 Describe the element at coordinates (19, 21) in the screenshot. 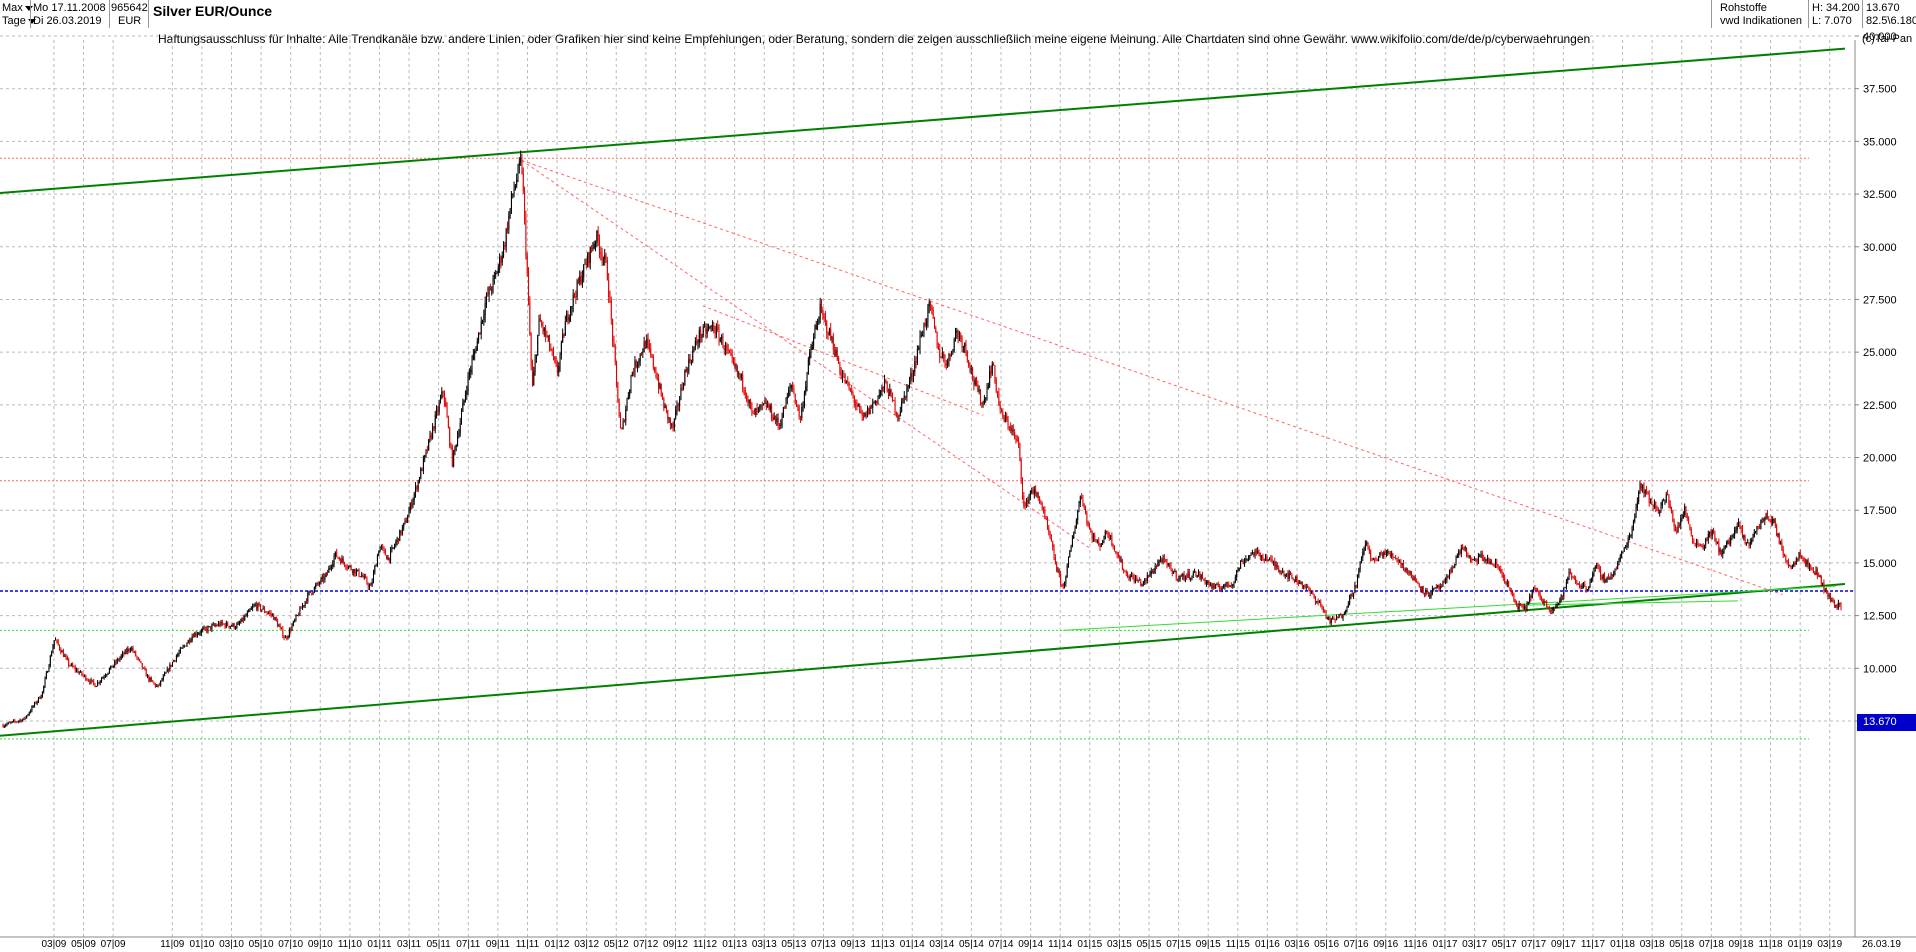

I see `interval-select: Tage` at that location.